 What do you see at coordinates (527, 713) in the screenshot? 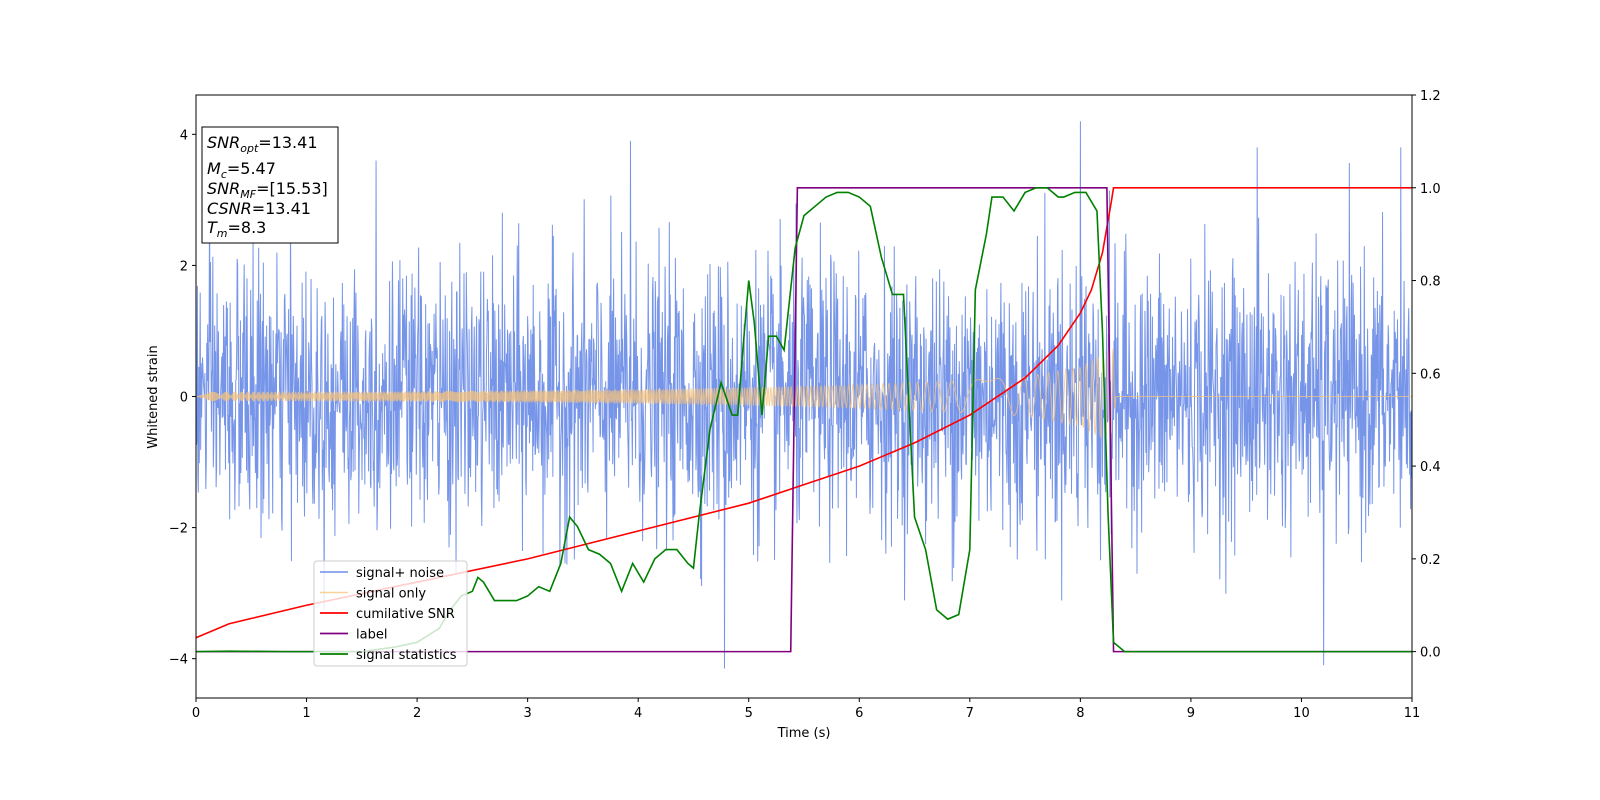
I see `x-tick-label-3: 3` at bounding box center [527, 713].